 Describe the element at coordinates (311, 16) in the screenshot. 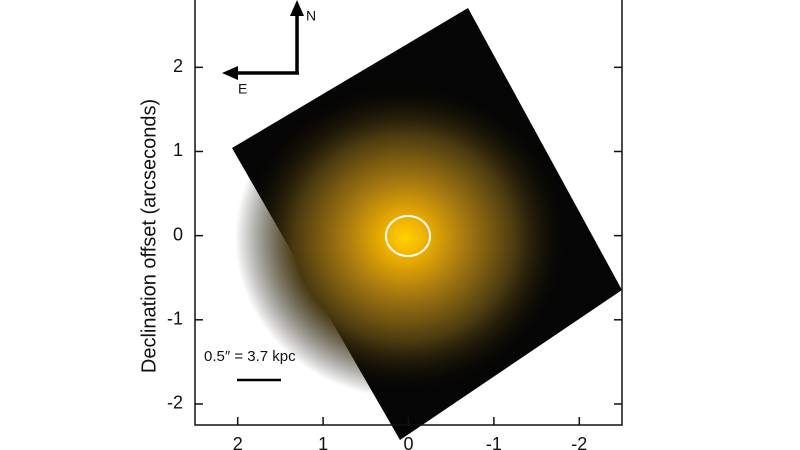

I see `north-label: N` at that location.